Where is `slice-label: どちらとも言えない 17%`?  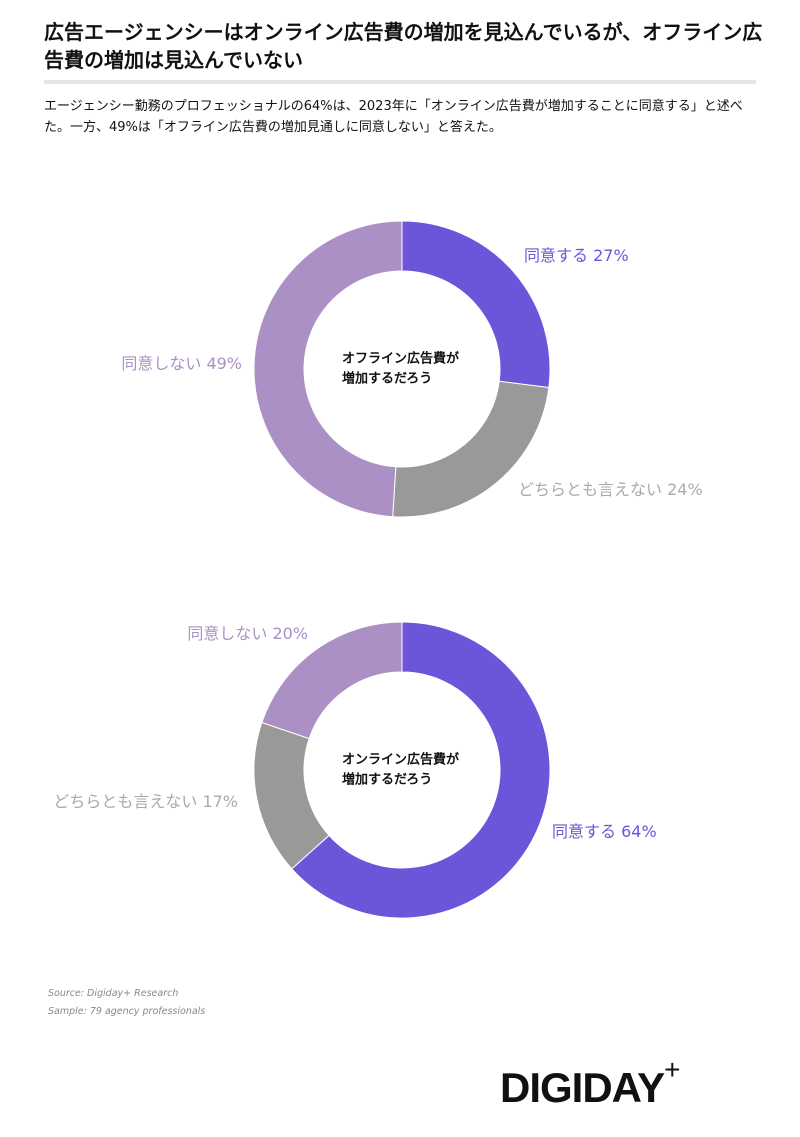 slice-label: どちらとも言えない 17% is located at coordinates (145, 801).